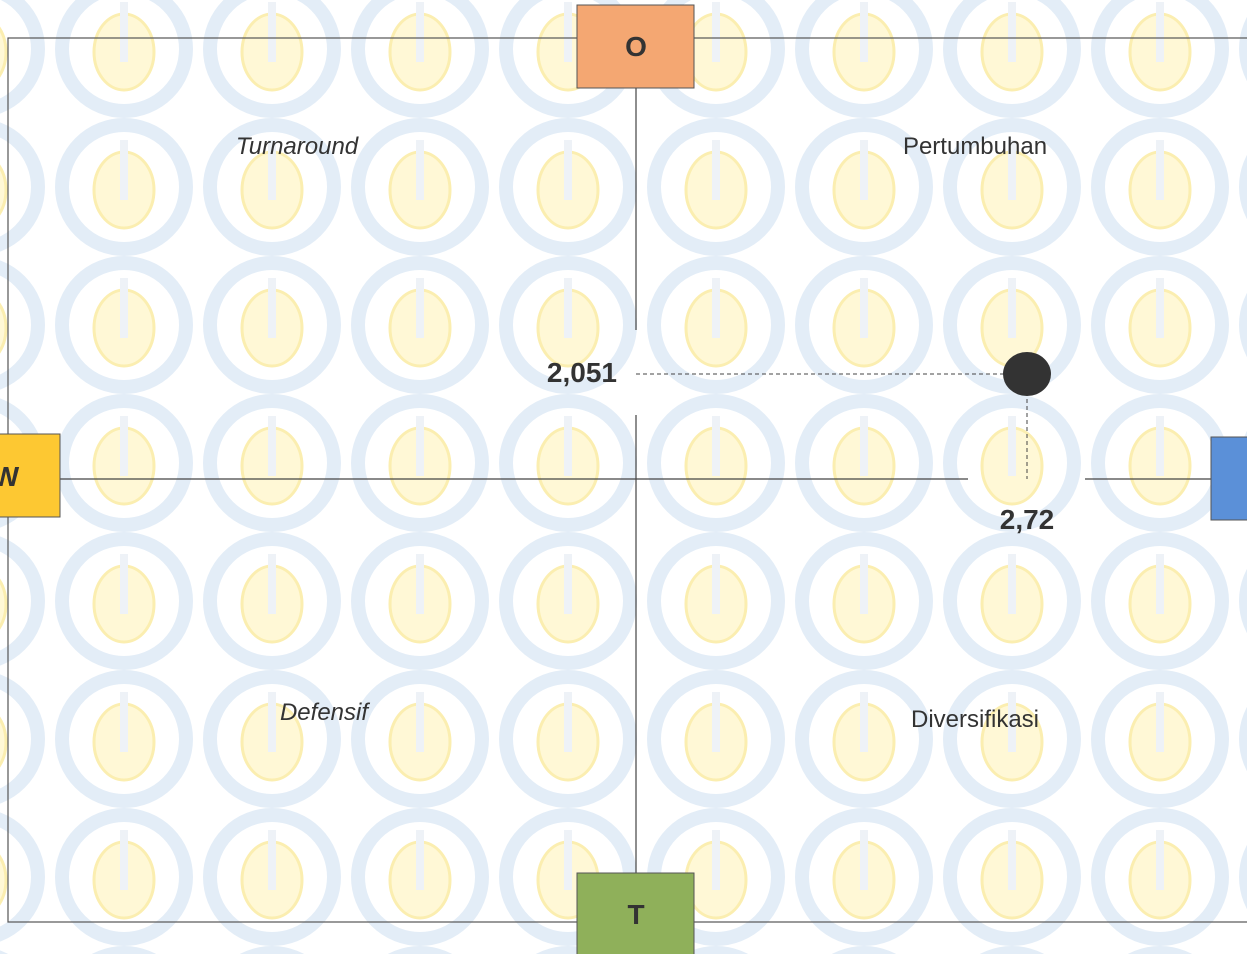 The width and height of the screenshot is (1247, 954). Describe the element at coordinates (30, 475) in the screenshot. I see `box-w` at that location.